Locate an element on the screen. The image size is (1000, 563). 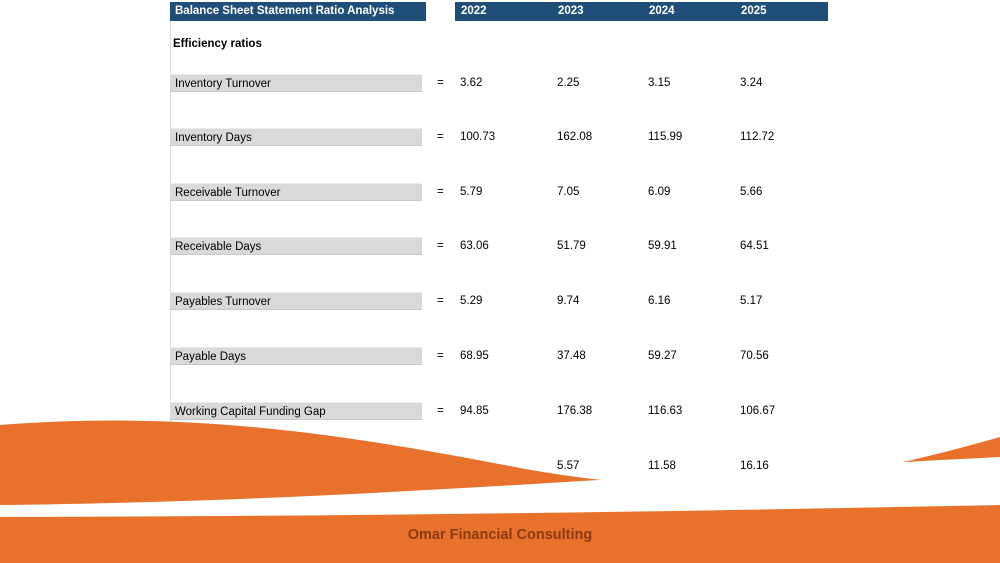
value-cell: 9.74 is located at coordinates (568, 301).